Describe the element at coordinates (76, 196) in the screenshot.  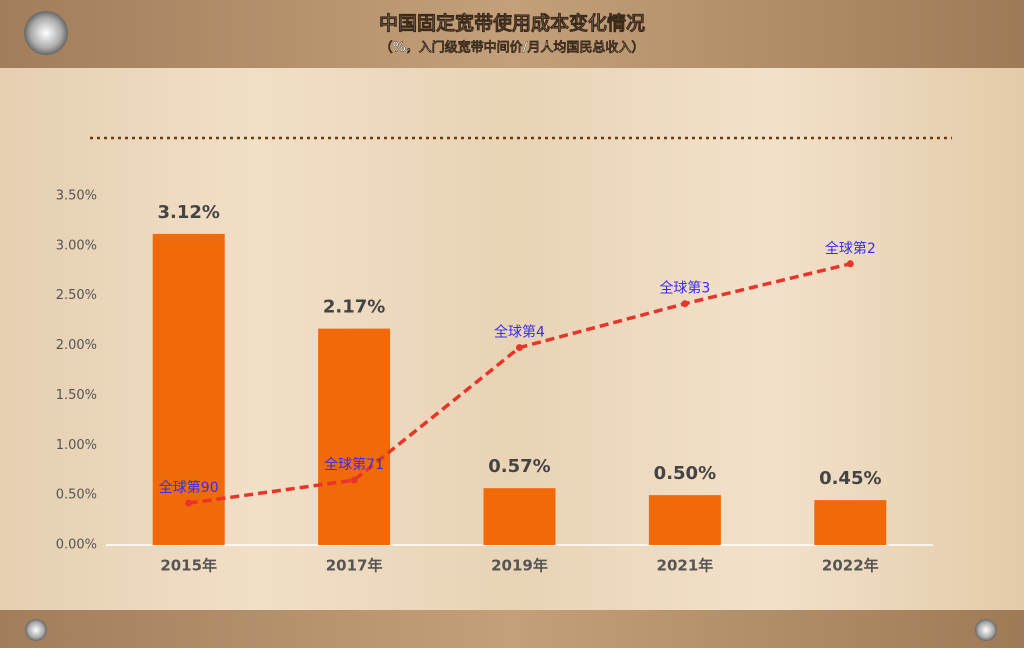
I see `y-tick-label: 3.50%` at that location.